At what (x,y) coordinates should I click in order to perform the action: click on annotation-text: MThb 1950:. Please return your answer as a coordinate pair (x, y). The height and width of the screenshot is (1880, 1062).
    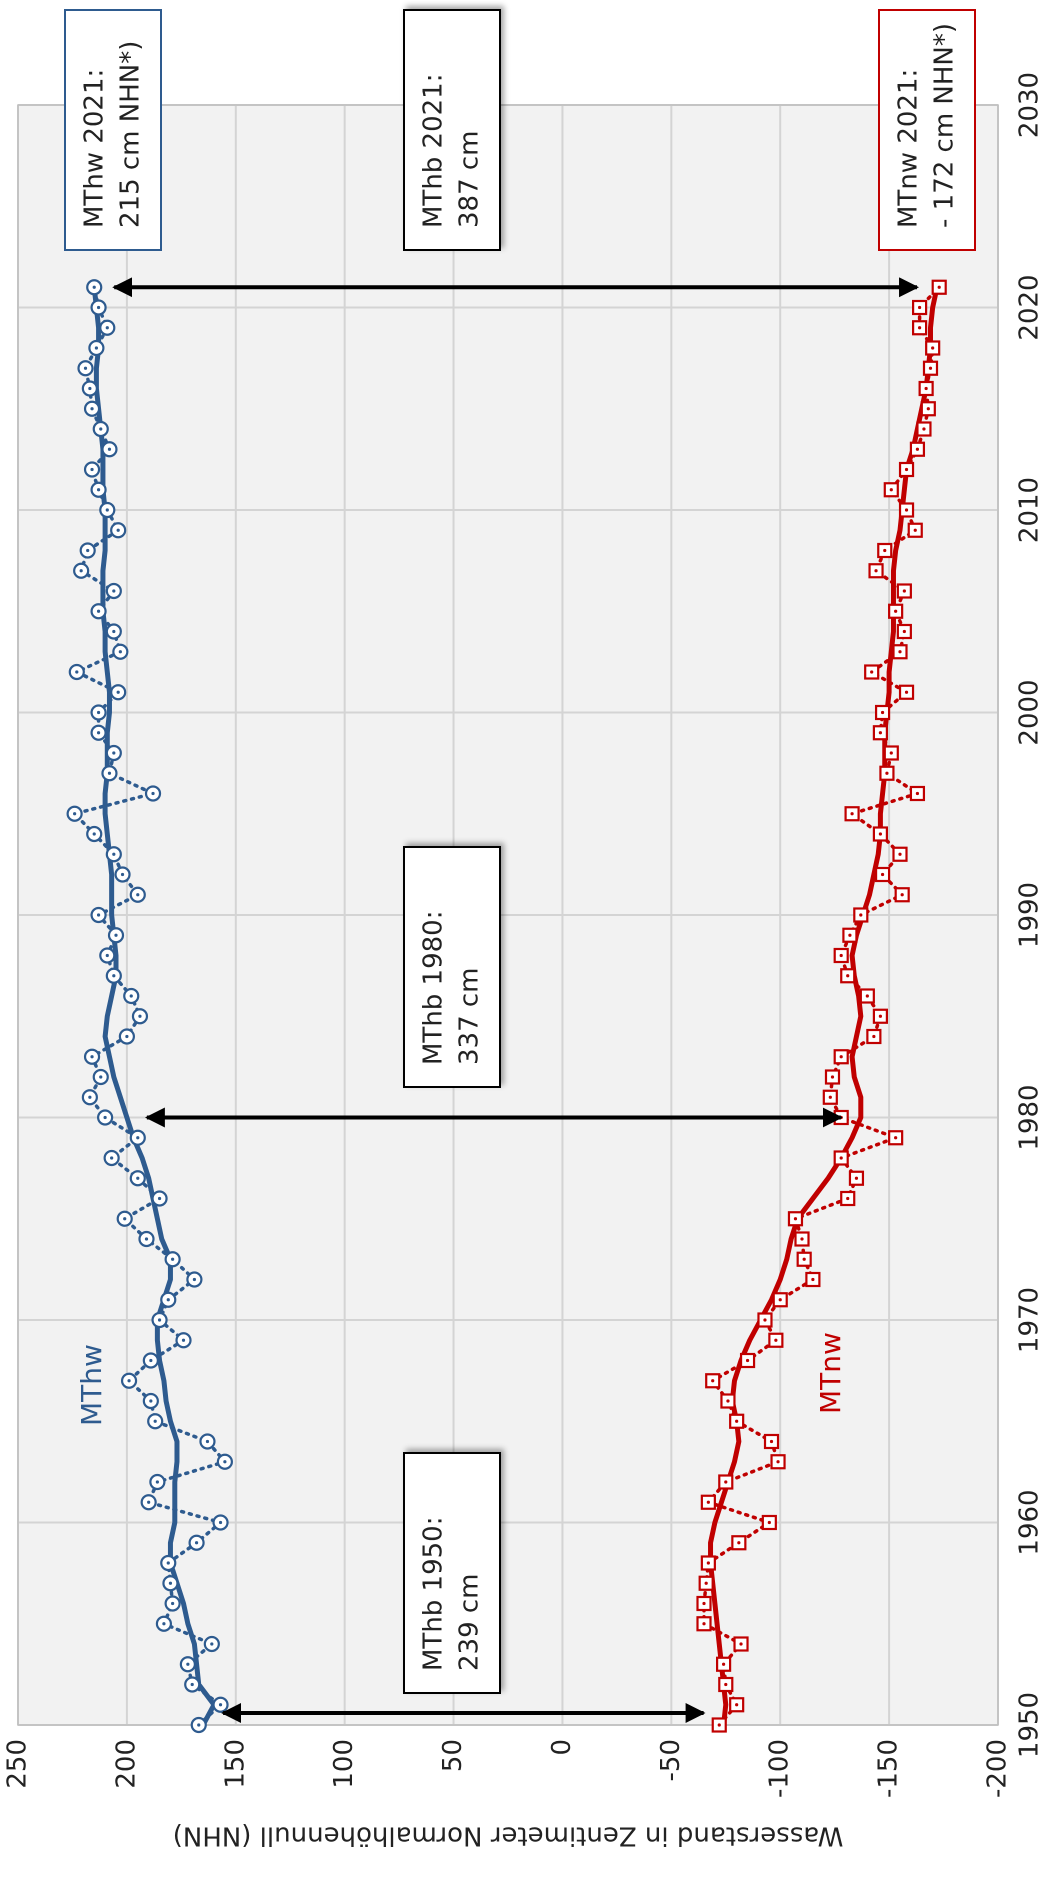
    Looking at the image, I should click on (434, 1594).